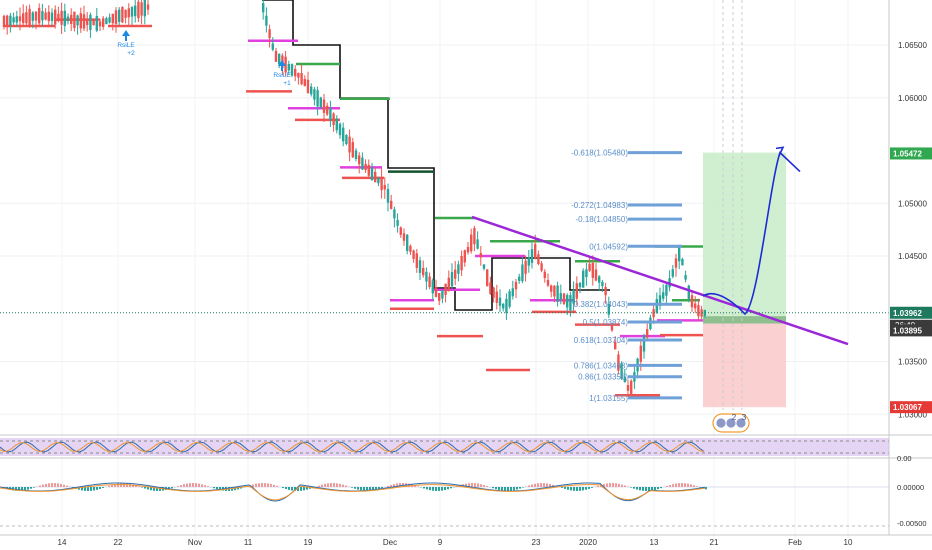  What do you see at coordinates (608, 398) in the screenshot?
I see `fib-label: 1(1.03155)` at bounding box center [608, 398].